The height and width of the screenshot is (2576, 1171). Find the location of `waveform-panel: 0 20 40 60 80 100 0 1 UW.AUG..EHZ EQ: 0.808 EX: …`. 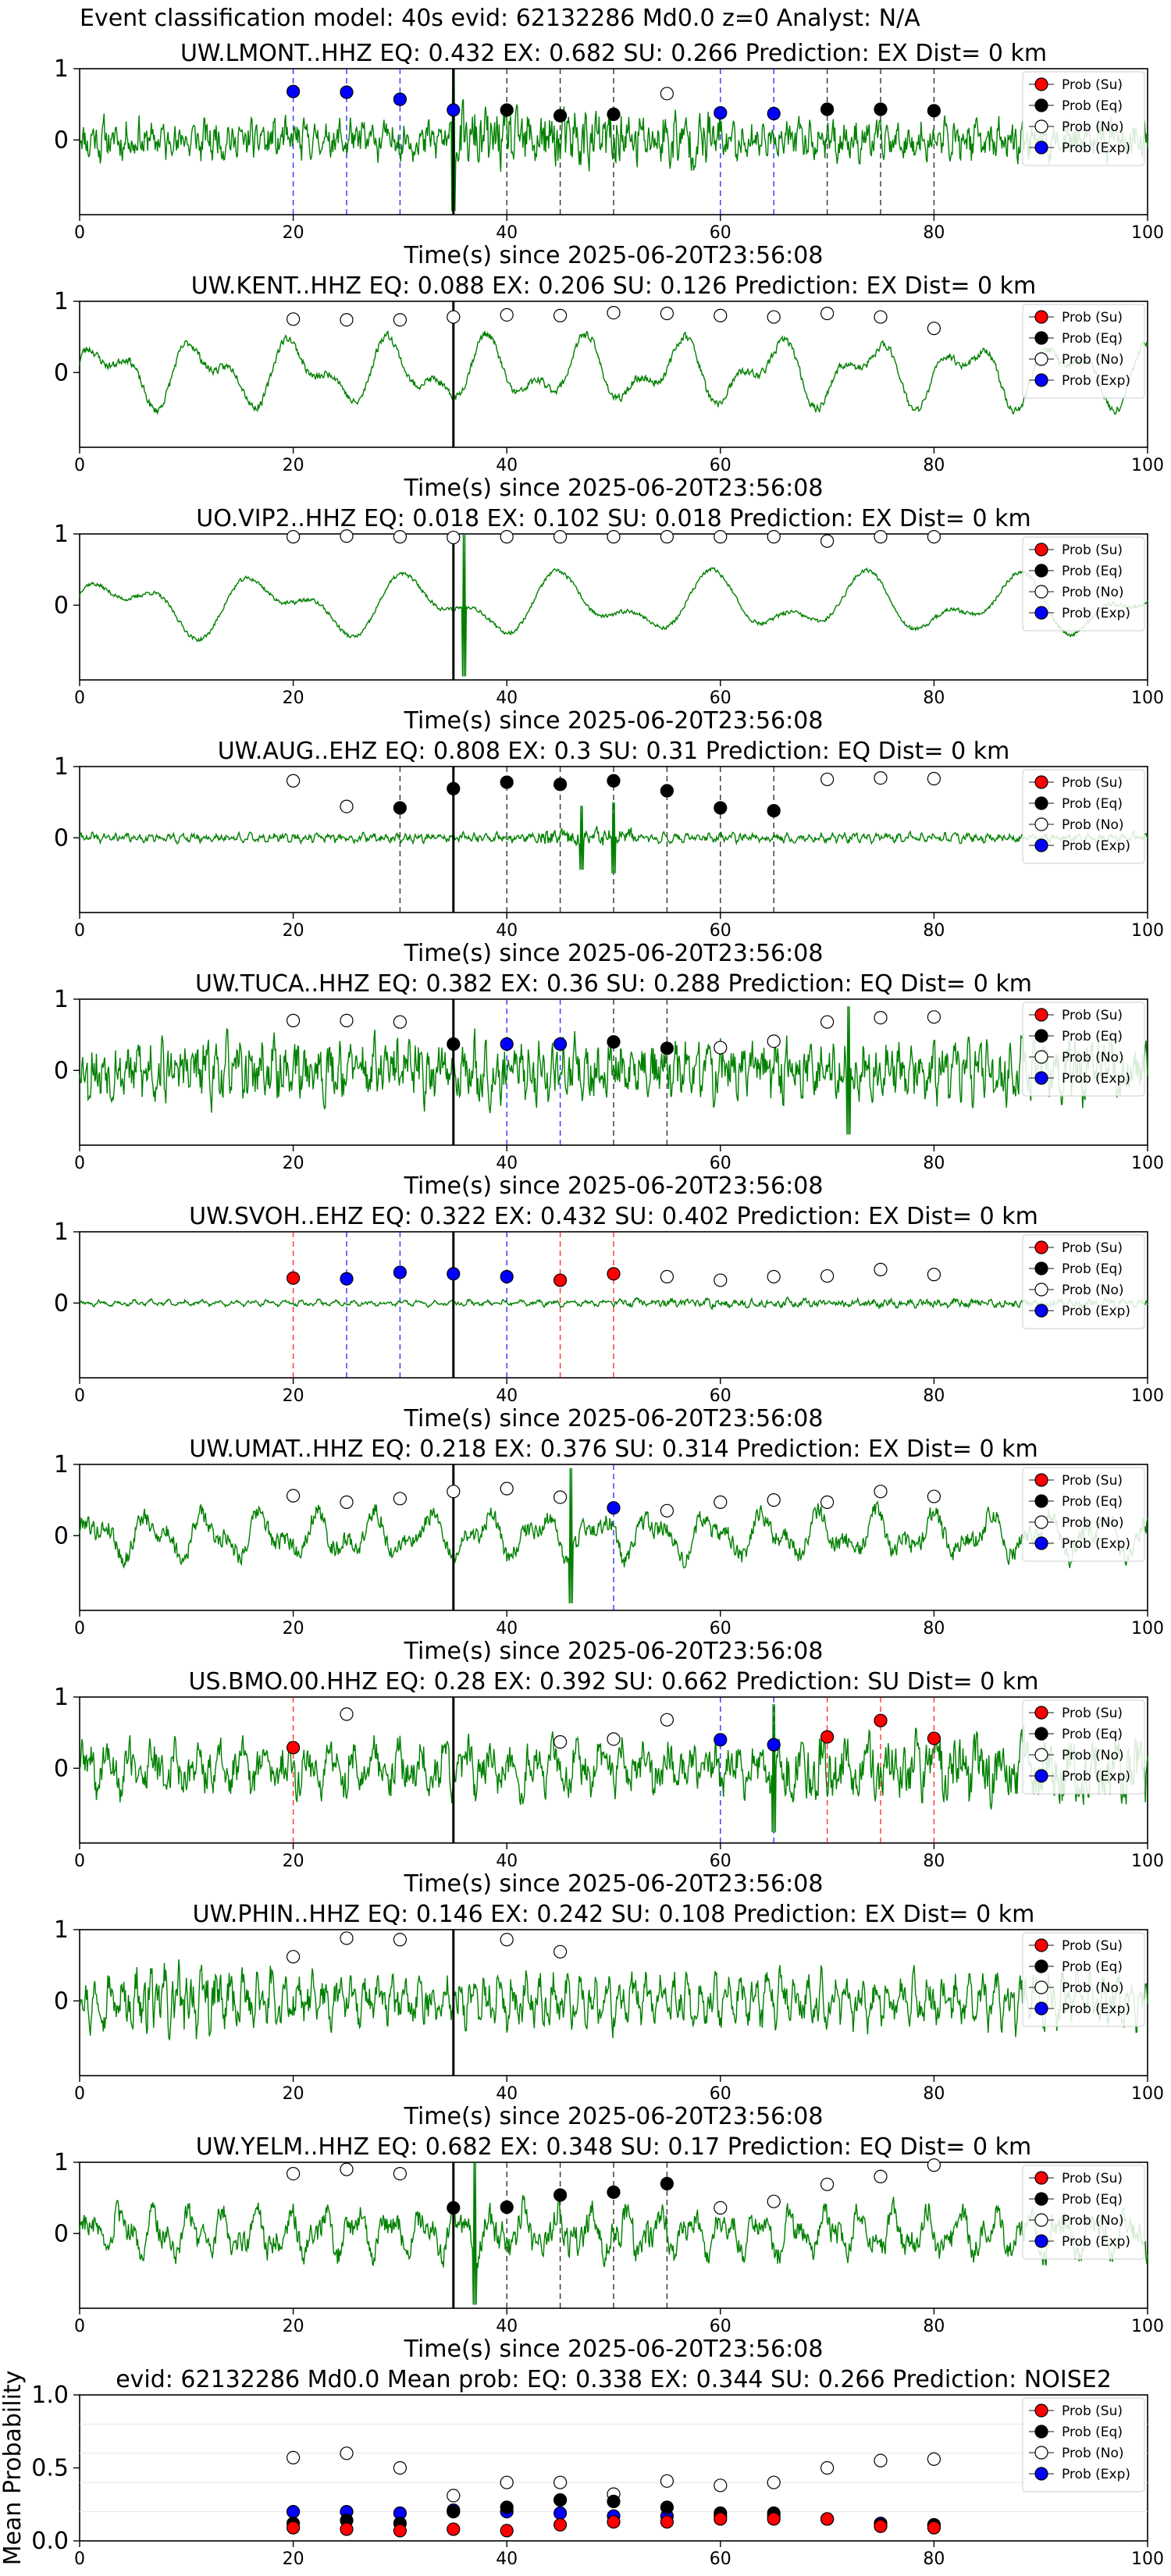

waveform-panel: 0 20 40 60 80 100 0 1 UW.AUG..EHZ EQ: 0.808 EX: … is located at coordinates (609, 852).